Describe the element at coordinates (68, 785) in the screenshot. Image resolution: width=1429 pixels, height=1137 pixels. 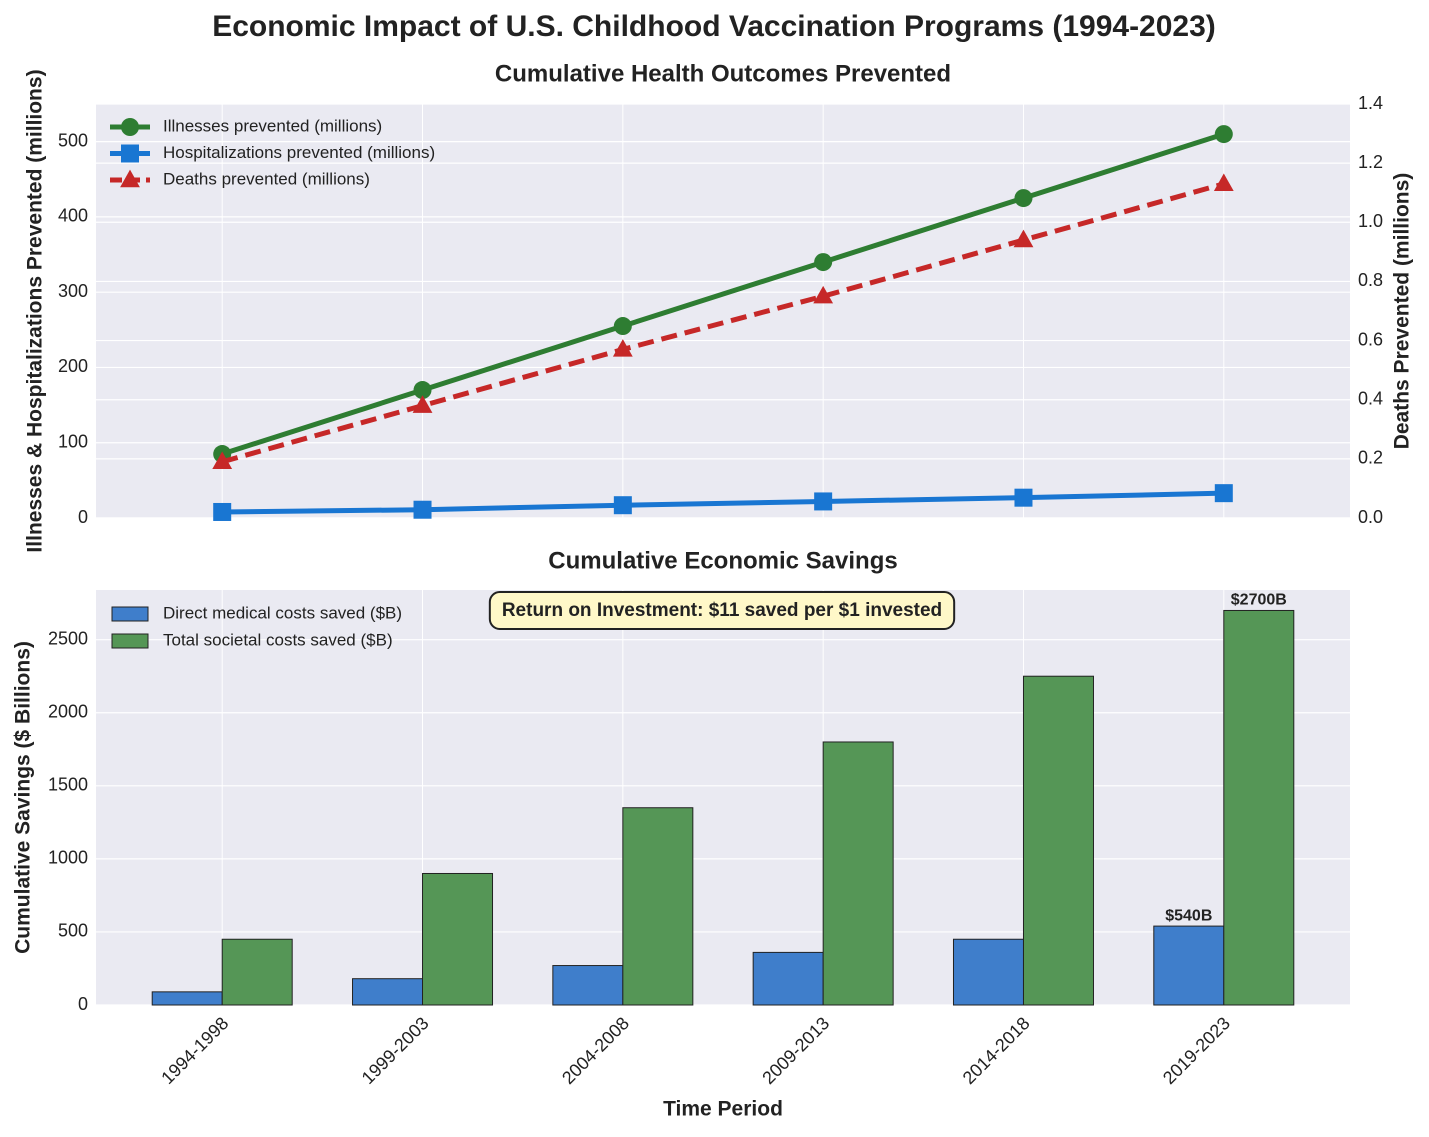
I see `y-tick-label: 1500` at that location.